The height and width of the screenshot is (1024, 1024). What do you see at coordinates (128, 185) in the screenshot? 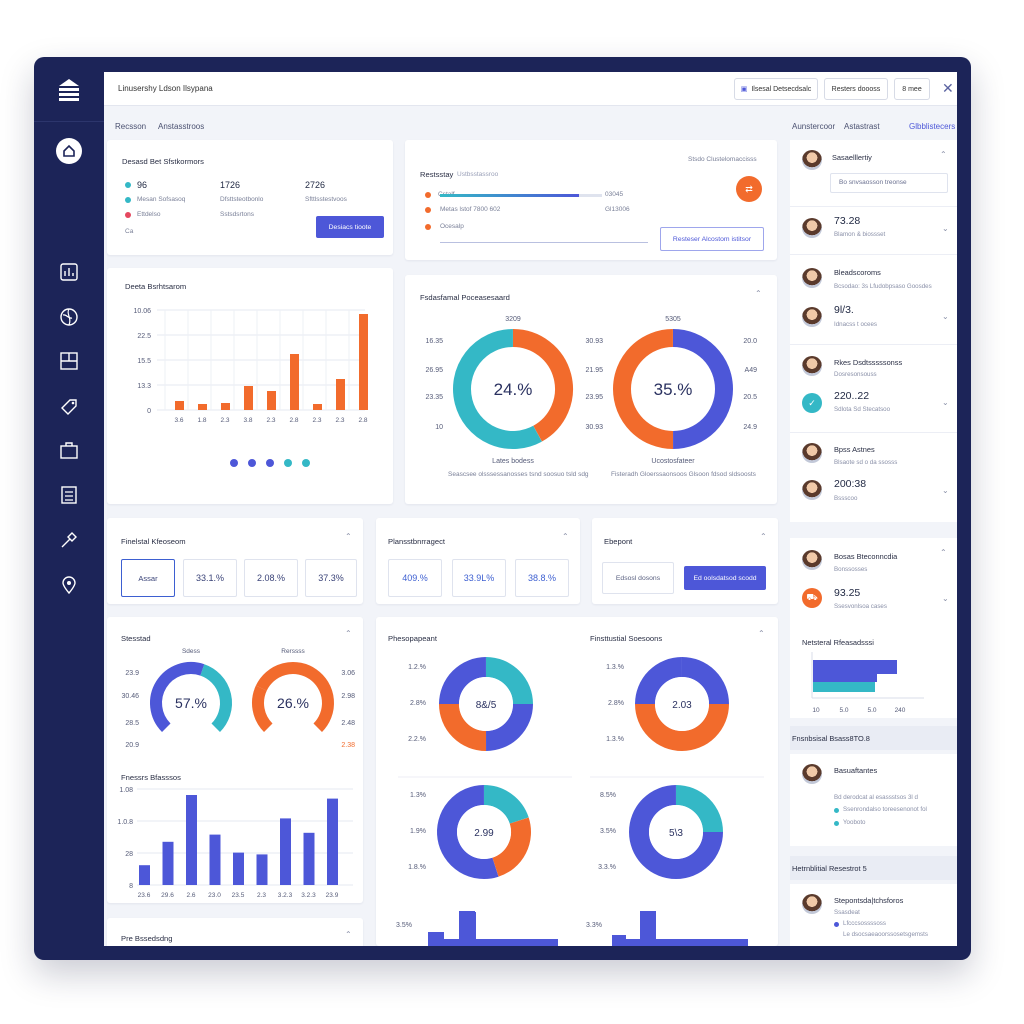
I see `stats-dot` at bounding box center [128, 185].